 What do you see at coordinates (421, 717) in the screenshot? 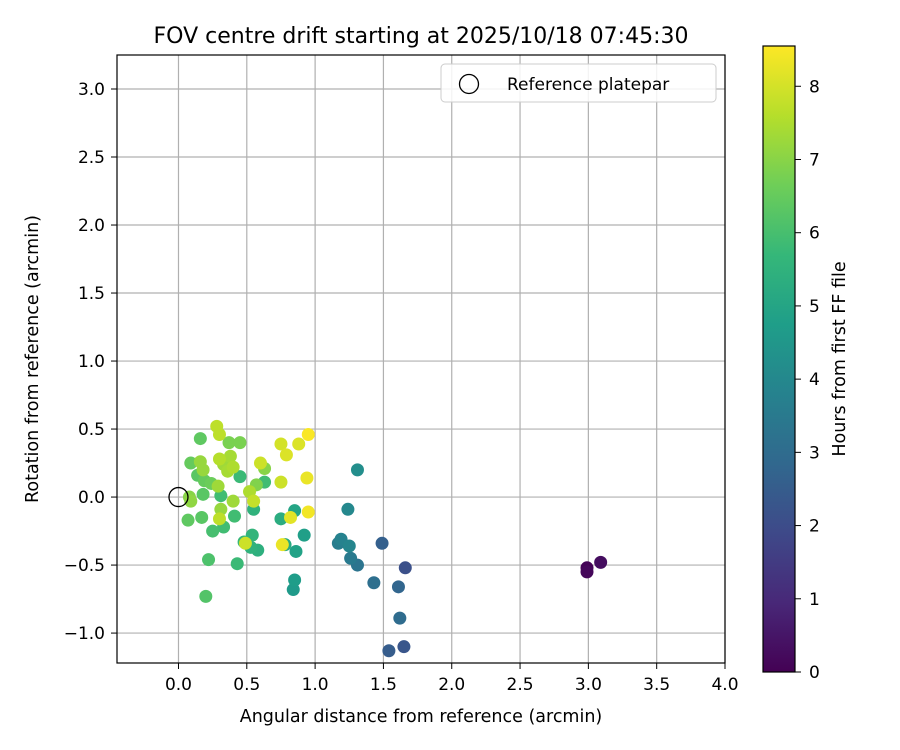
I see `x-axis-label: Angular distance from reference (arcmin)` at bounding box center [421, 717].